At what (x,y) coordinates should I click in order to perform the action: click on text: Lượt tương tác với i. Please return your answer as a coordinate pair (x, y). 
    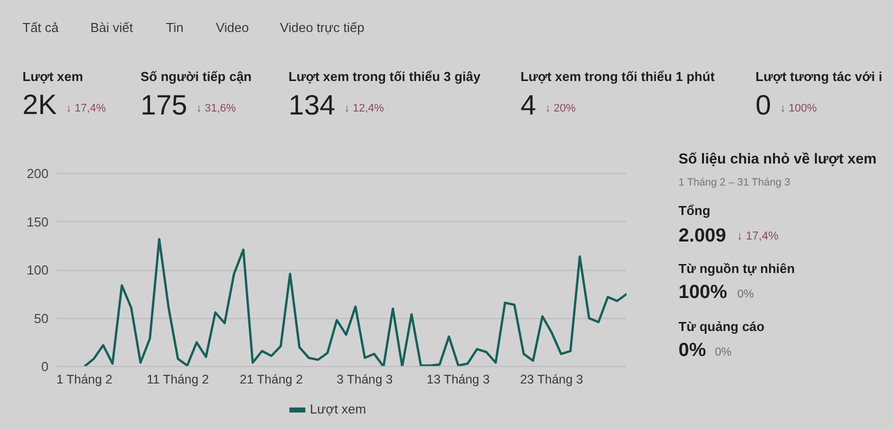
    Looking at the image, I should click on (819, 76).